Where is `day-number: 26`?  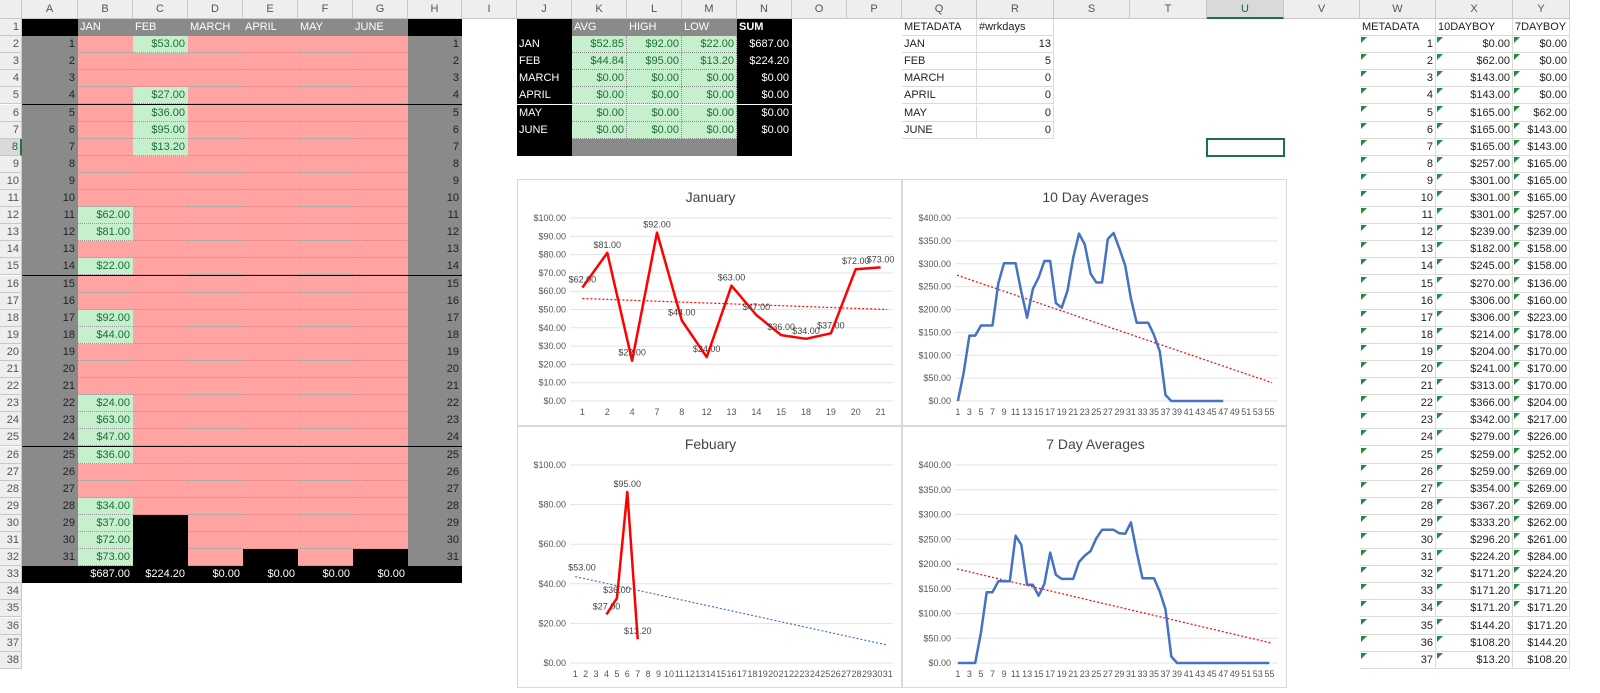
day-number: 26 is located at coordinates (435, 472).